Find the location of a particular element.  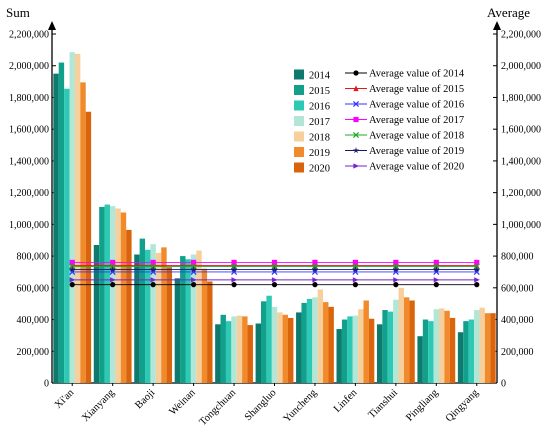

bar-2019-pingliang is located at coordinates (447, 346).